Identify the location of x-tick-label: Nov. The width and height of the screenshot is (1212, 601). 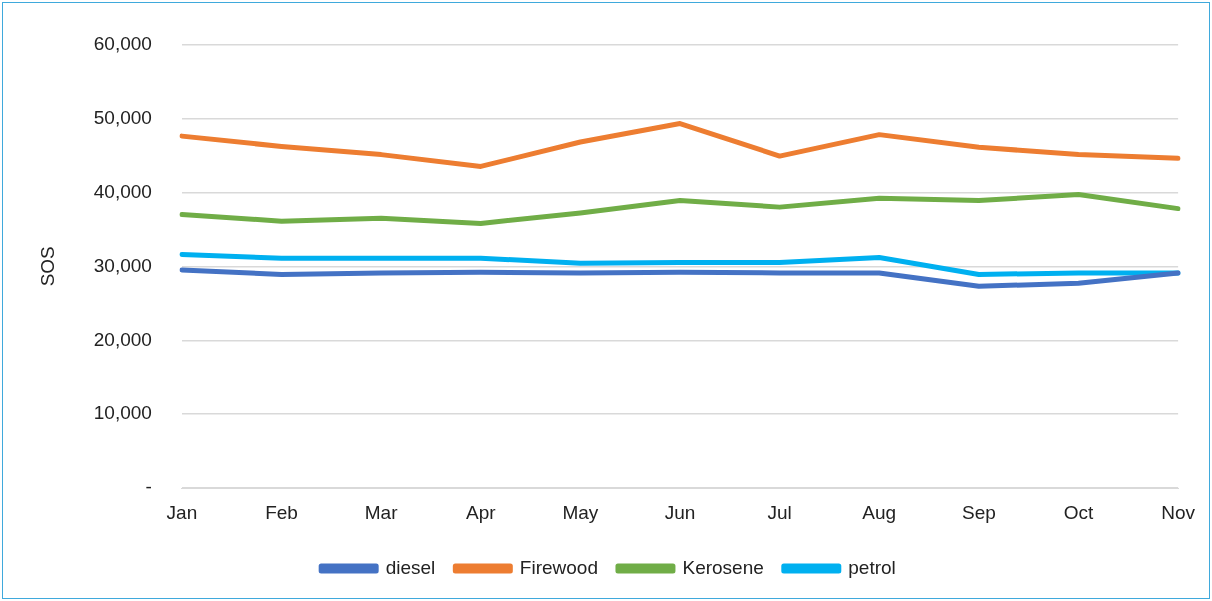
(1178, 512).